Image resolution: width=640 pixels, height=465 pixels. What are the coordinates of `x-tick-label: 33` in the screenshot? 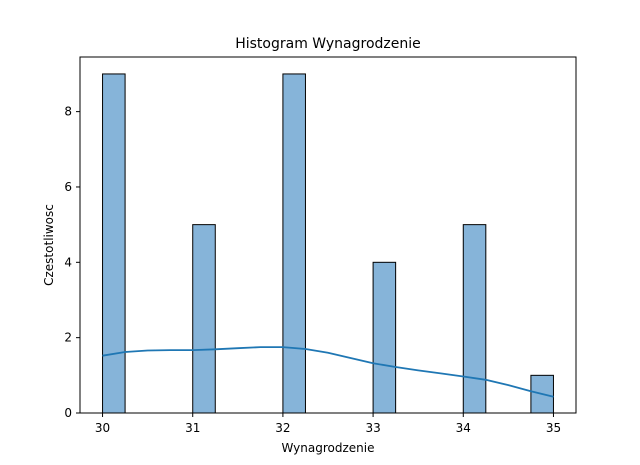 It's located at (372, 428).